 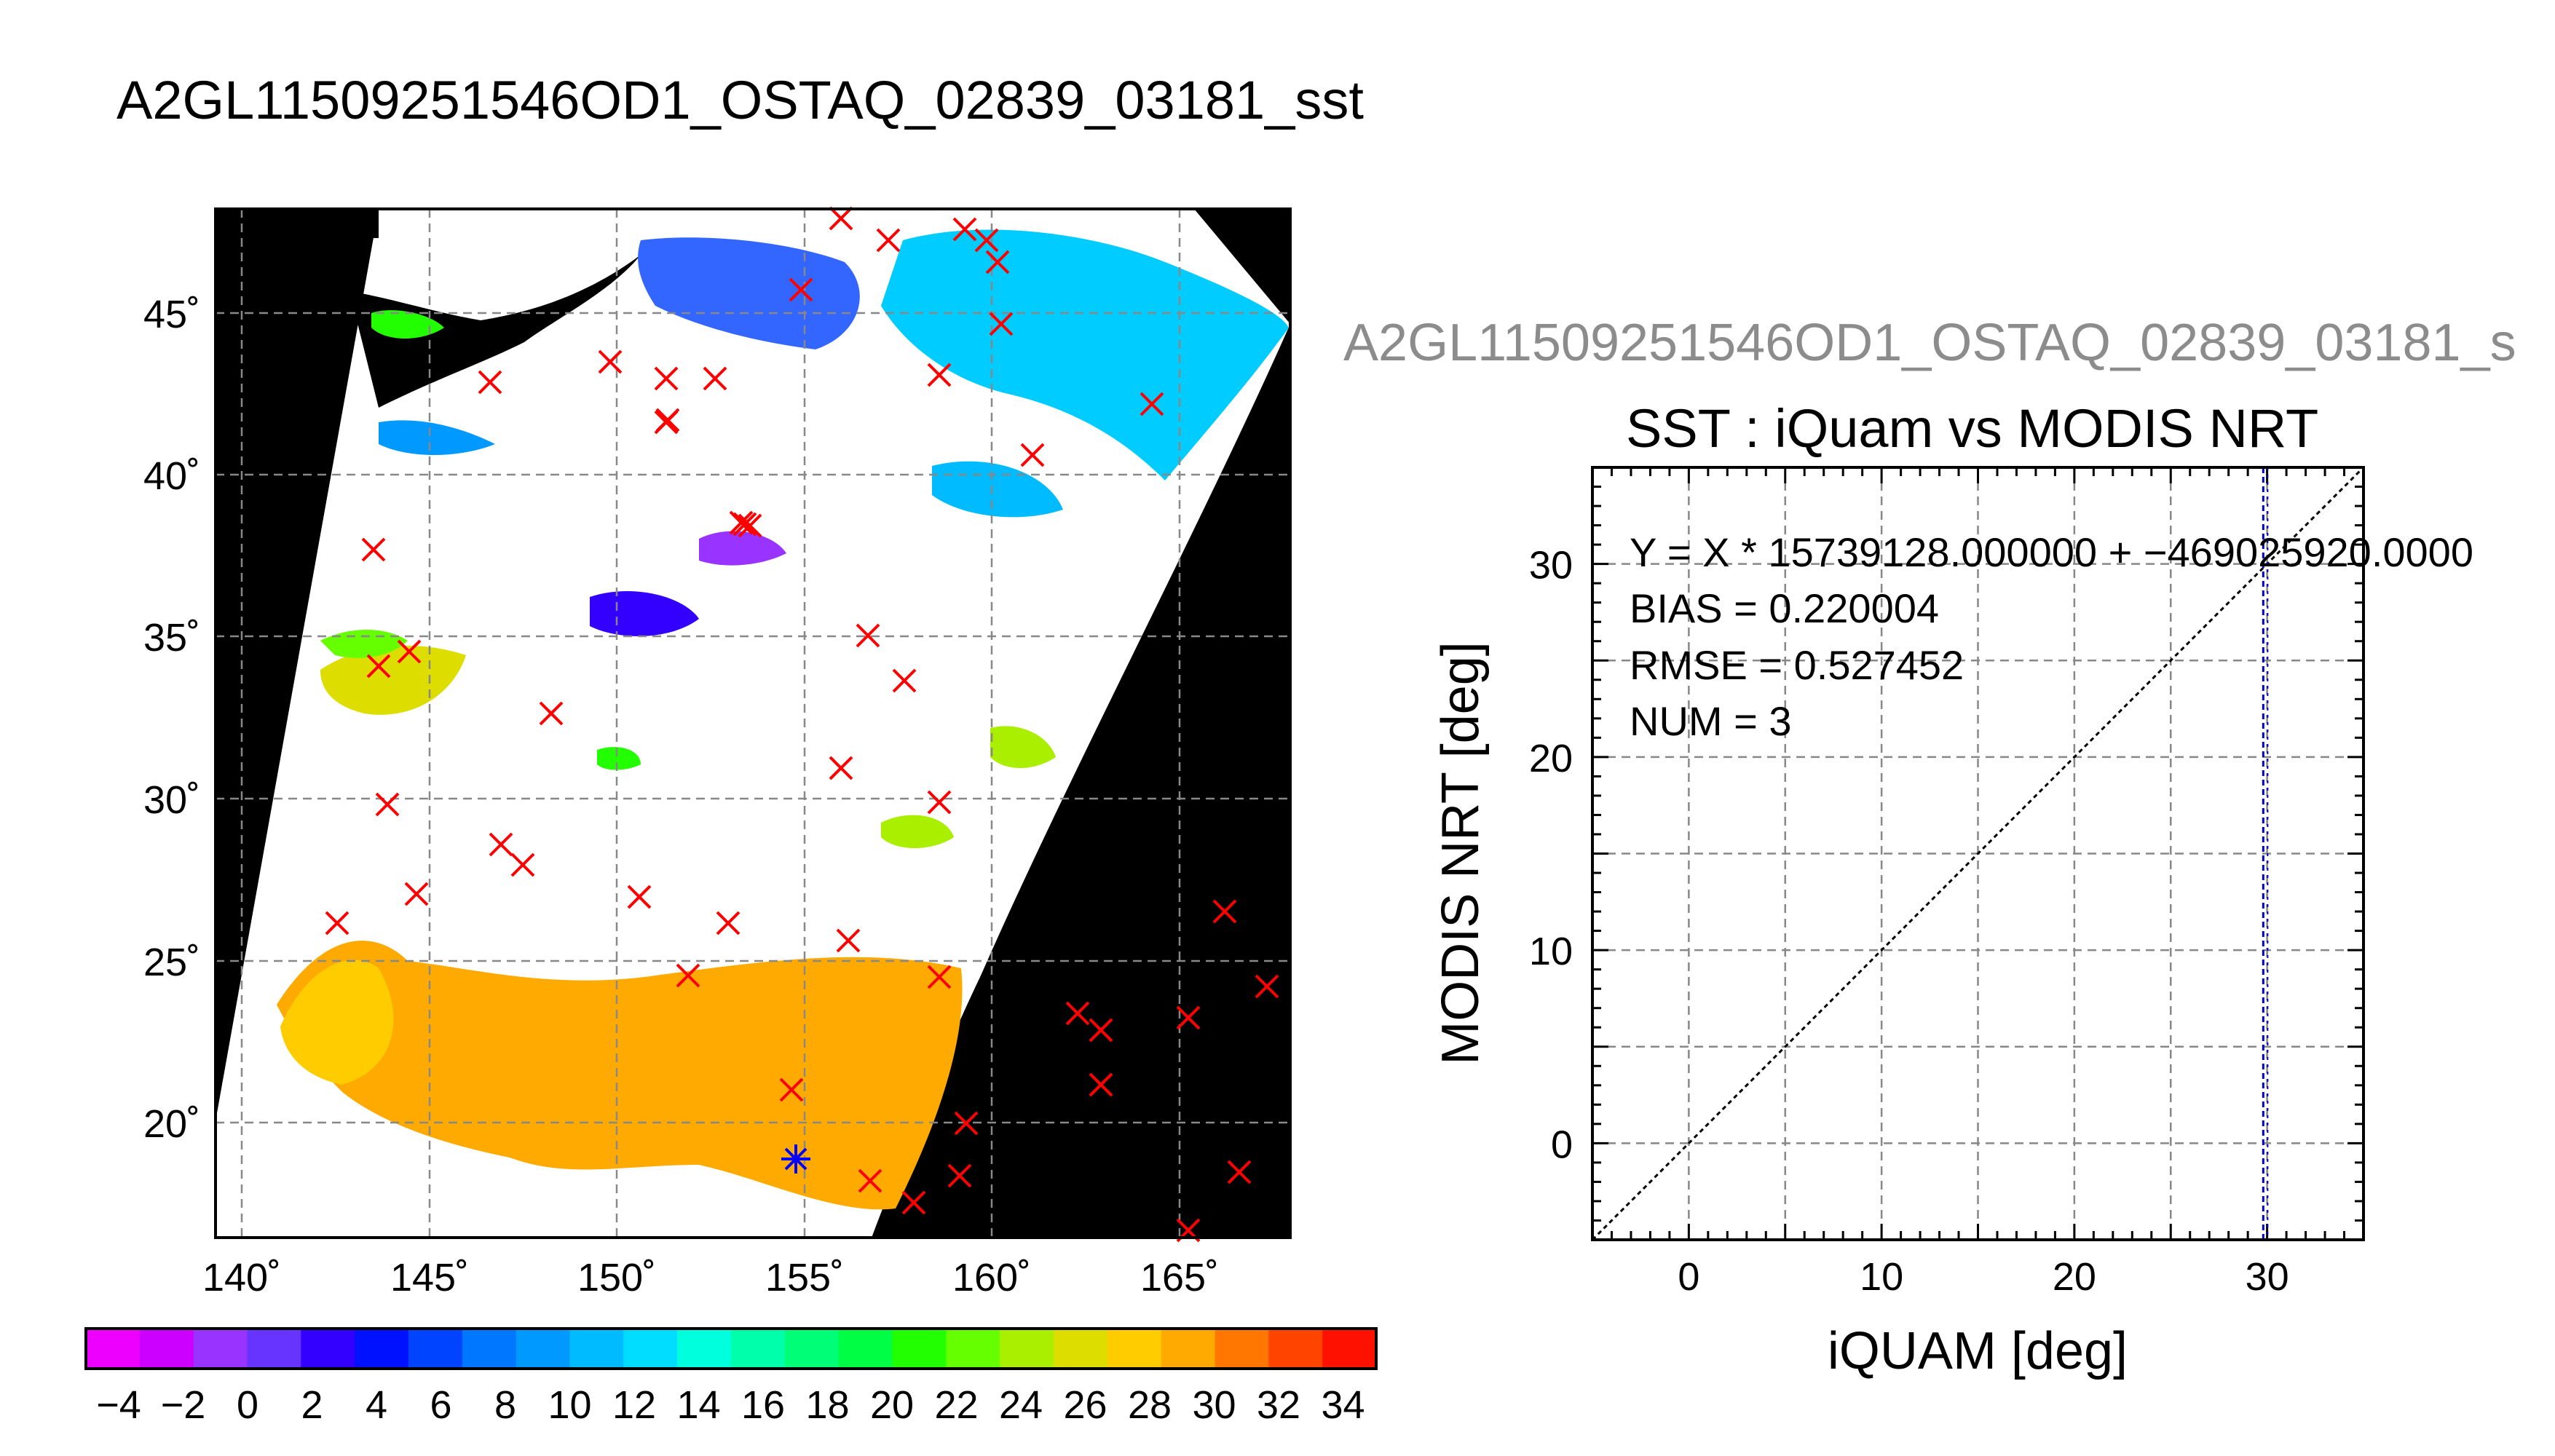 I want to click on colorbar-tick-label: 32, so click(x=1278, y=1405).